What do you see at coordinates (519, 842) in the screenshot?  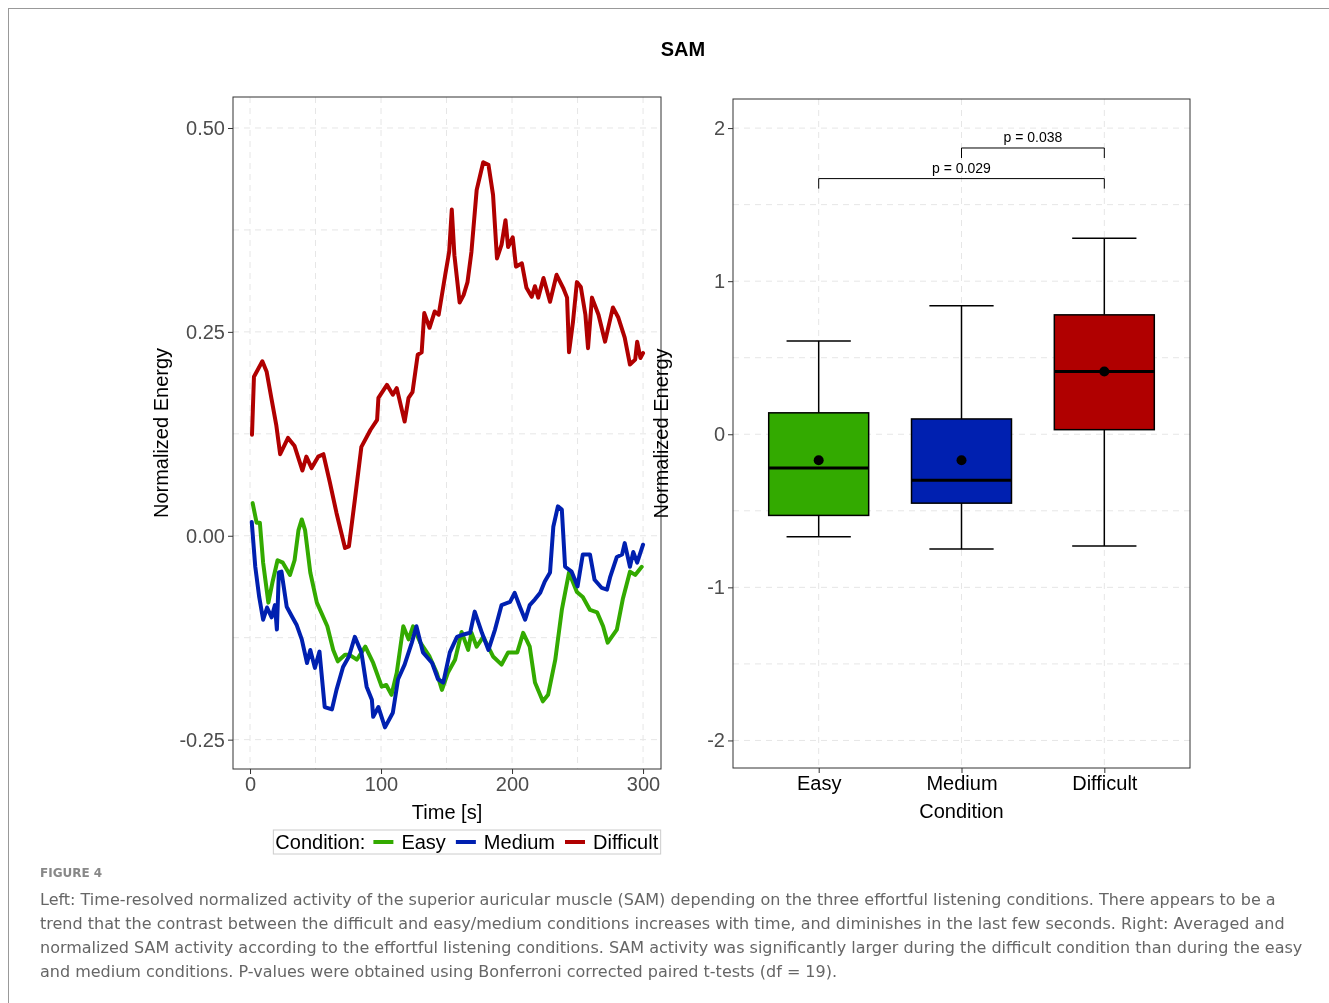 I see `legend-label: Medium` at bounding box center [519, 842].